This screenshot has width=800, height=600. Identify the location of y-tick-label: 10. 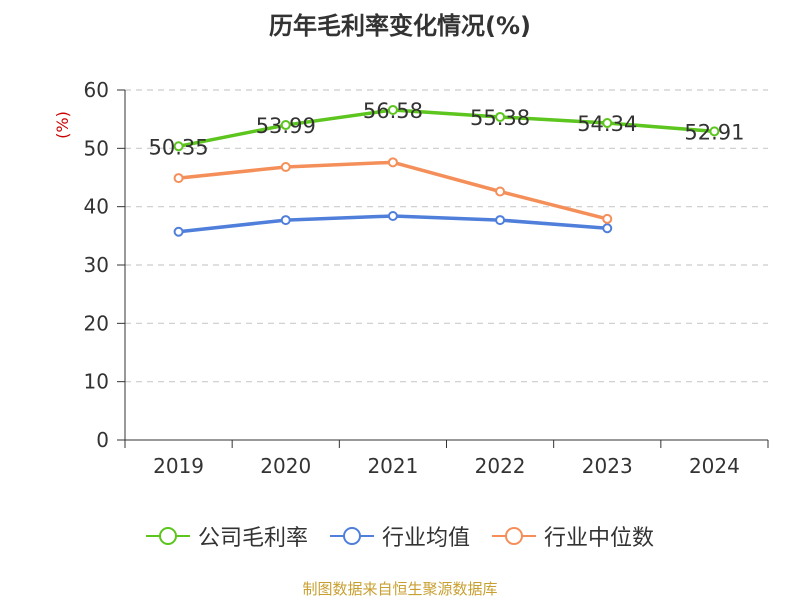
(96, 382).